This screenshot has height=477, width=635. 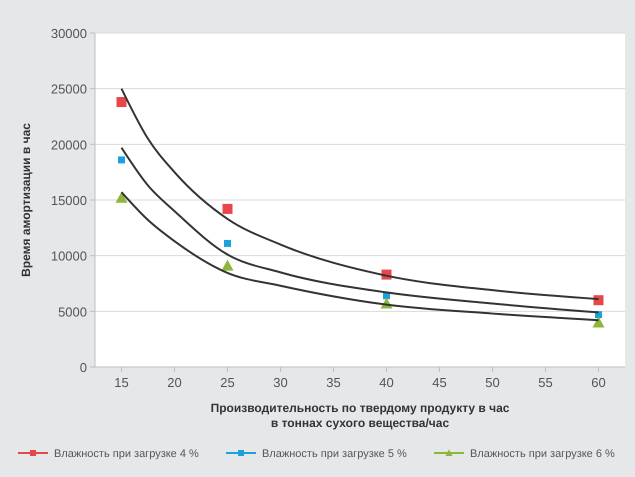 What do you see at coordinates (543, 454) in the screenshot?
I see `legend-label: Влажность при загрузке 6 %` at bounding box center [543, 454].